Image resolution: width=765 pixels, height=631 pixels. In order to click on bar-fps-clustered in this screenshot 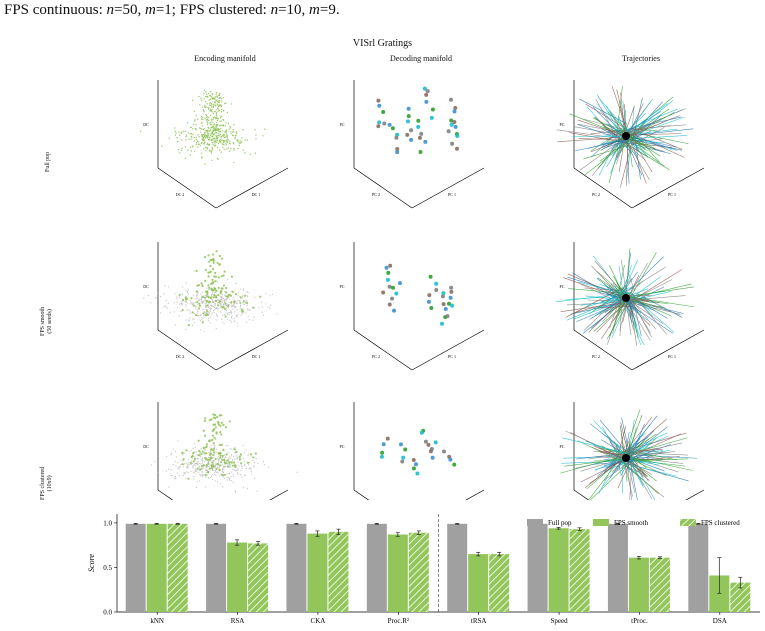, I will do `click(740, 597)`.